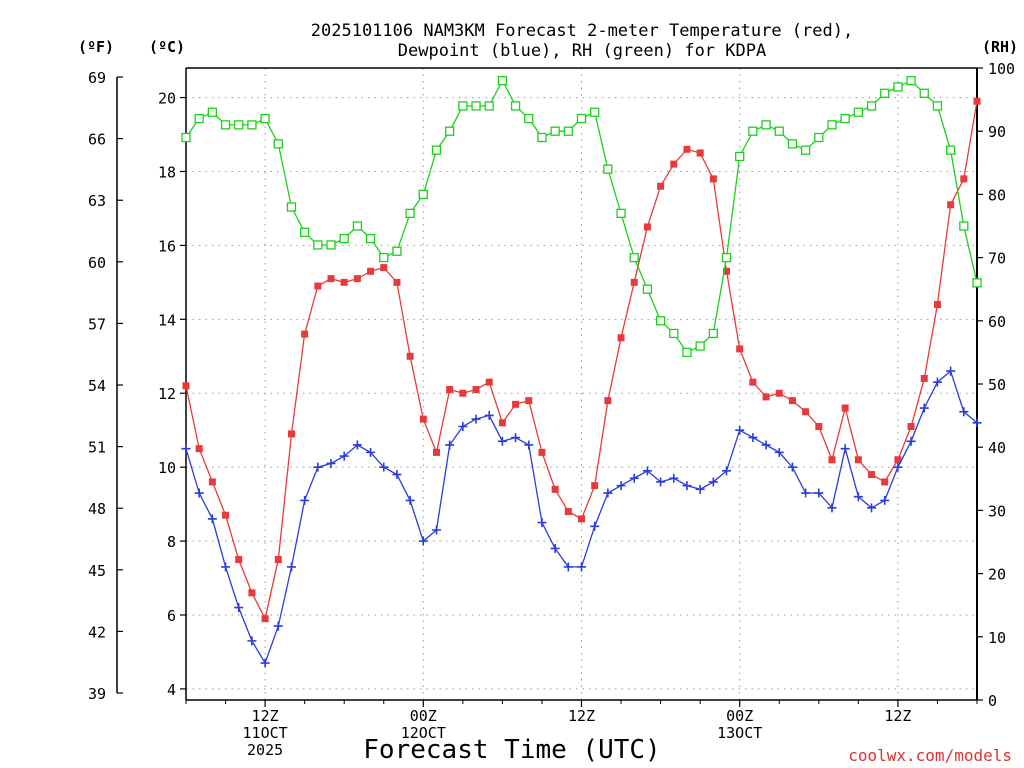  I want to click on x-axis-title: Forecast Time (UTC), so click(511, 750).